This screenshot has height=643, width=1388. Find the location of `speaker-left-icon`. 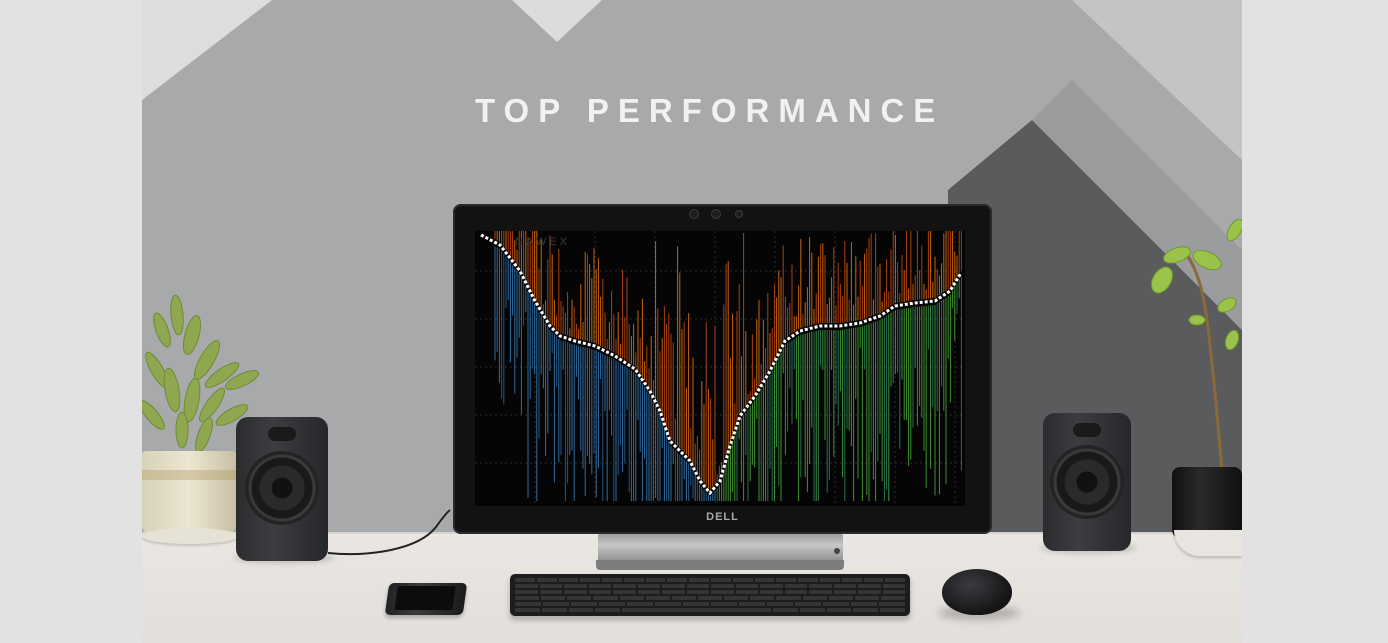

speaker-left-icon is located at coordinates (282, 489).